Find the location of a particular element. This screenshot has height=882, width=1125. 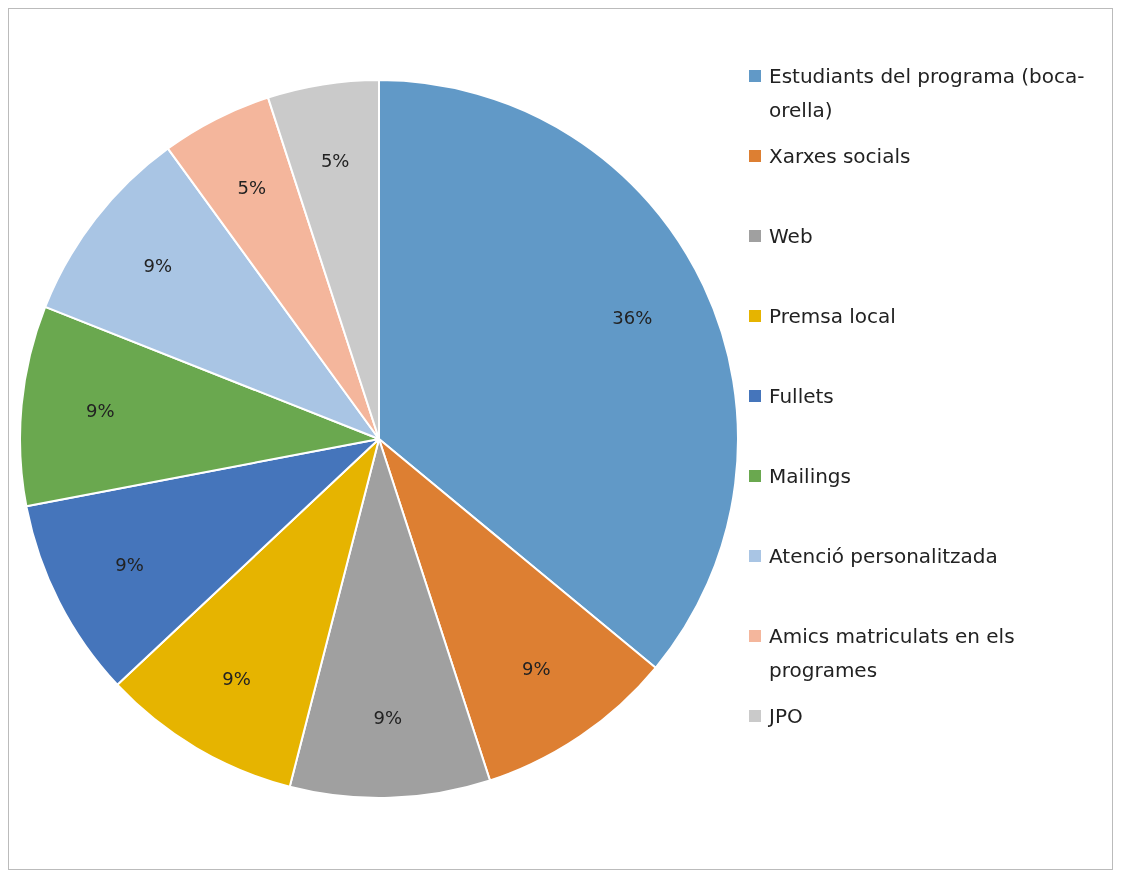

legend-label: Web is located at coordinates (791, 236).